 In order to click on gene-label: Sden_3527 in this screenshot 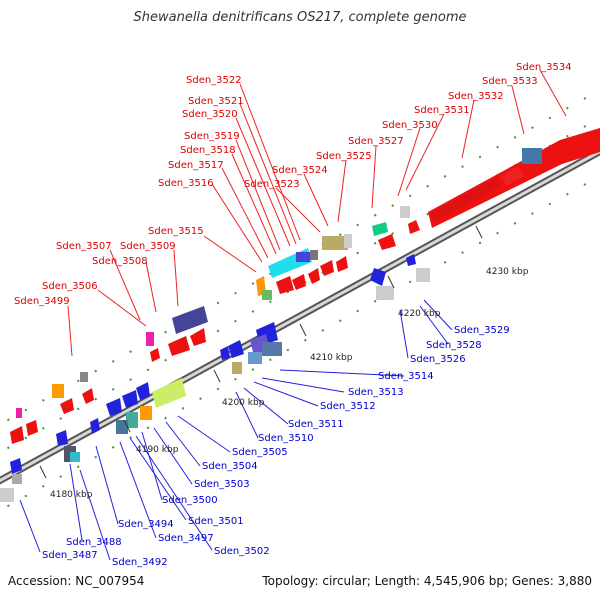, I will do `click(376, 141)`.